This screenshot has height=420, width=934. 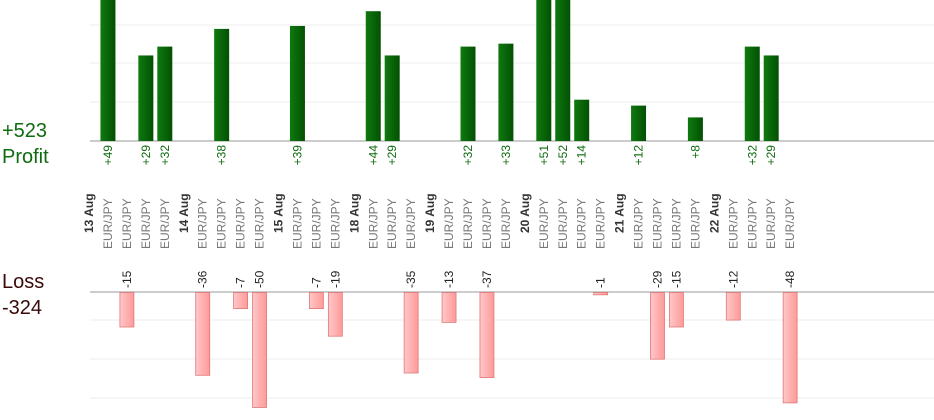 I want to click on loss-value-label: -1, so click(x=601, y=282).